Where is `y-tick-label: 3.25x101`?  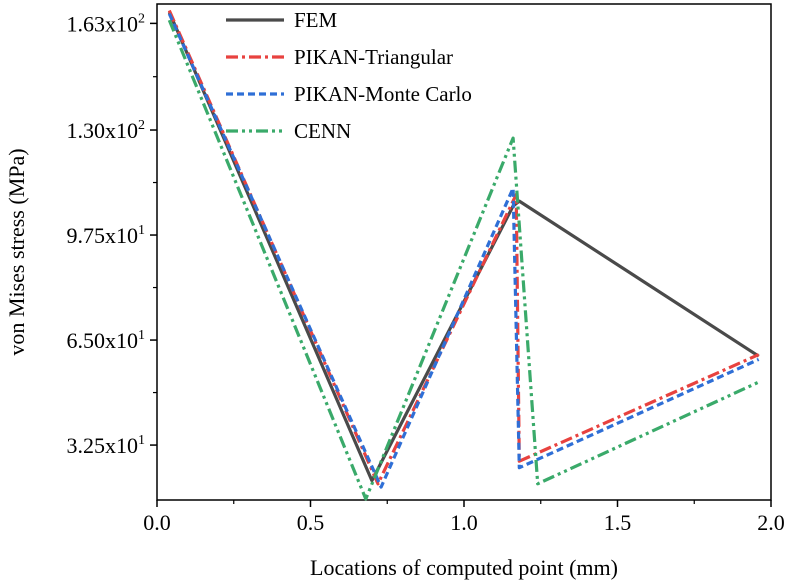
y-tick-label: 3.25x101 is located at coordinates (106, 445).